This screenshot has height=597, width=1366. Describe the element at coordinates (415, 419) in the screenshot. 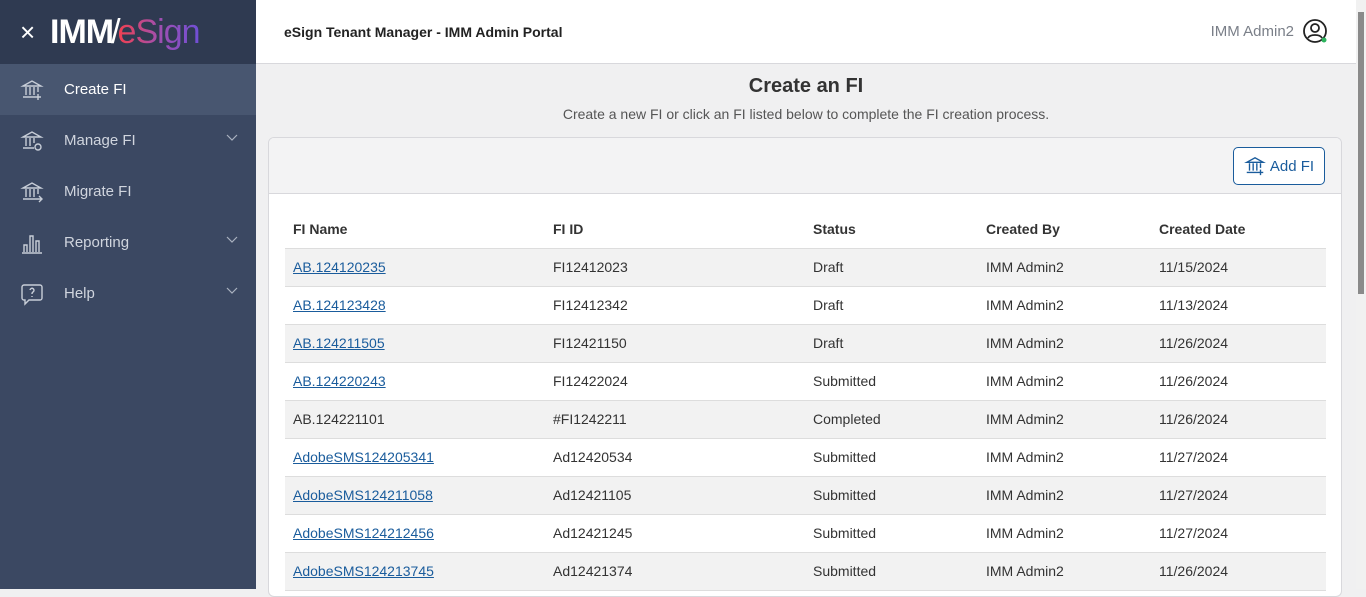

I see `fi-name-cell: AB.124221101` at that location.